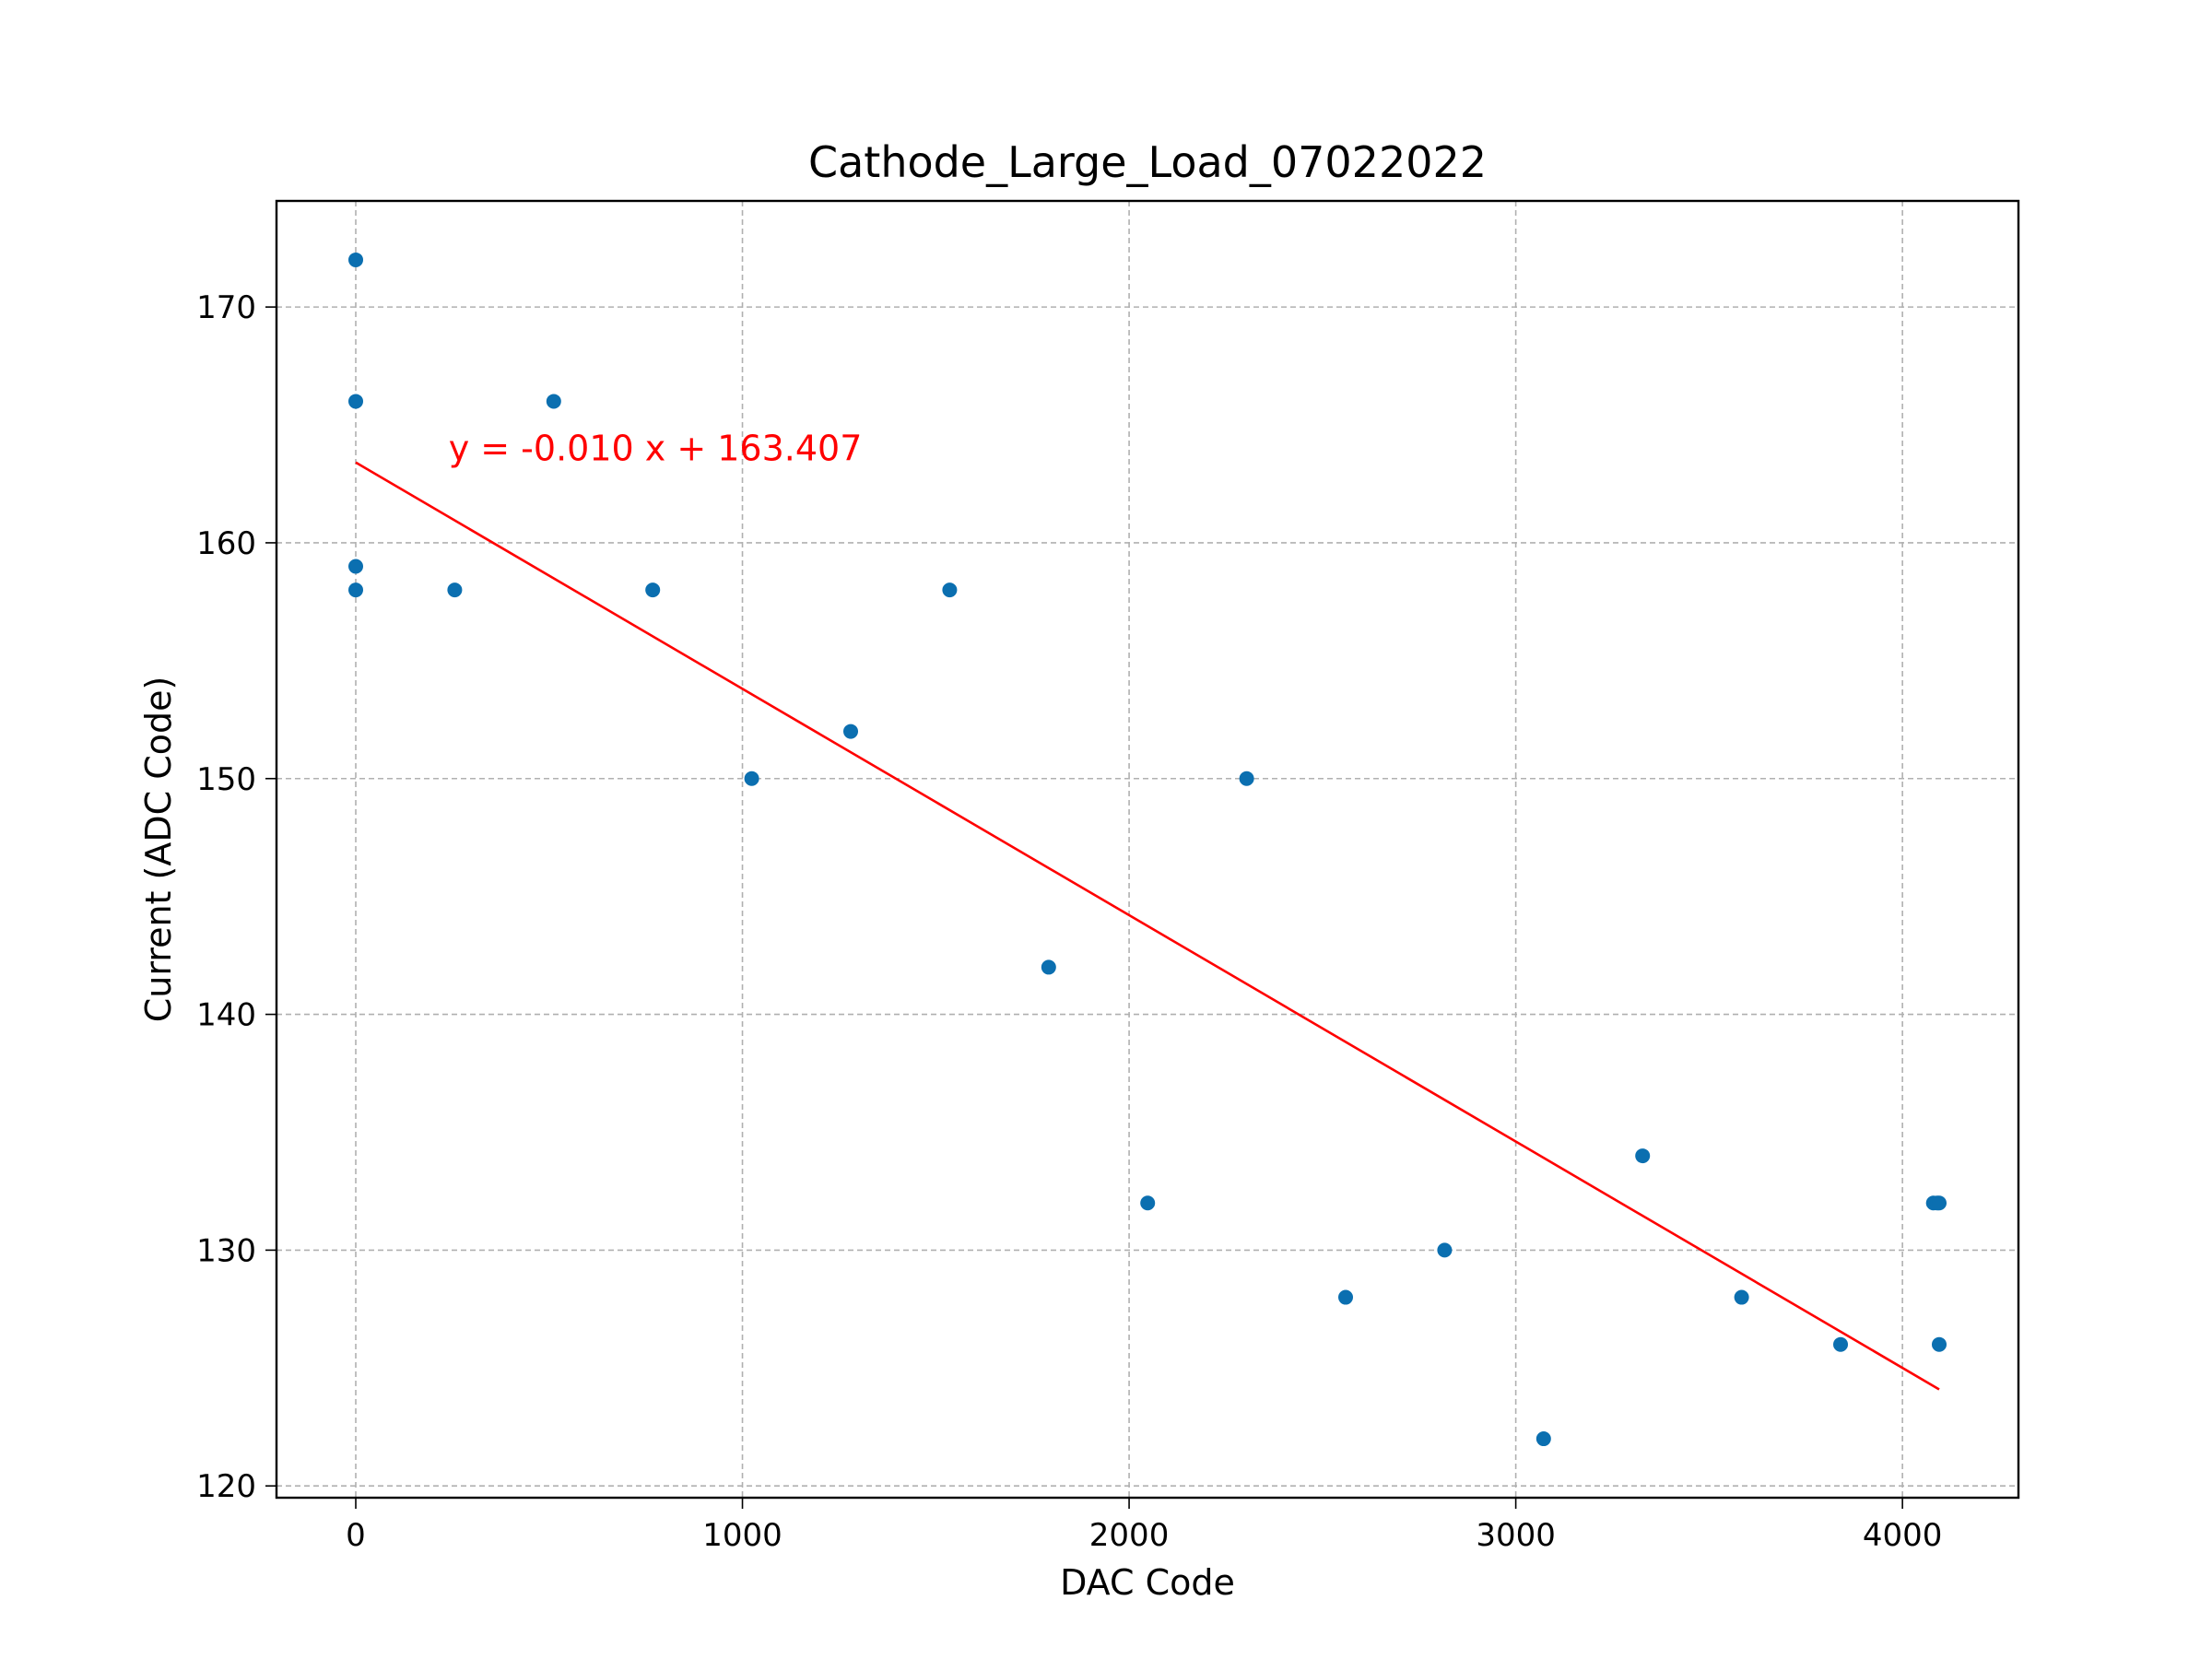 The image size is (2212, 1659). I want to click on y-axis-title: Current (ADC Code), so click(158, 850).